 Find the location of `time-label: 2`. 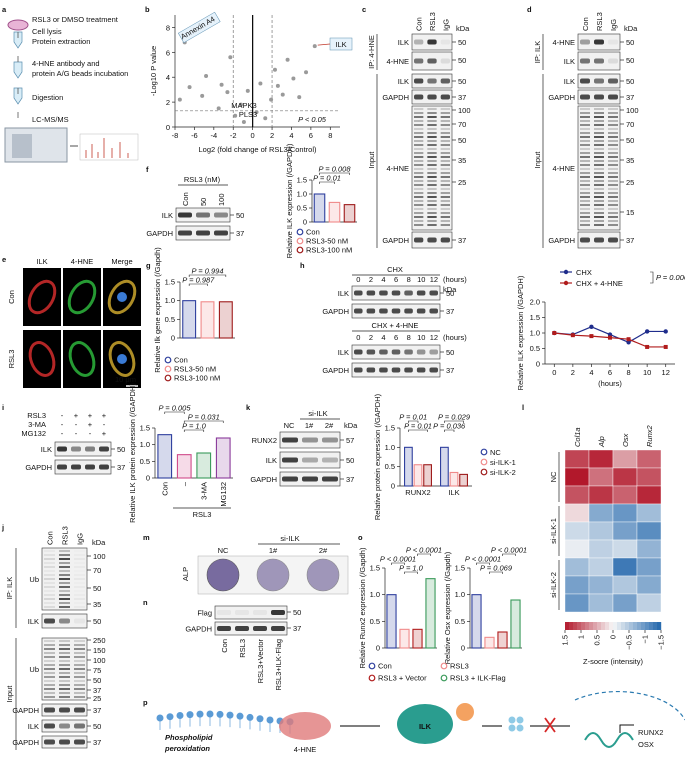

time-label: 2 is located at coordinates (371, 279).